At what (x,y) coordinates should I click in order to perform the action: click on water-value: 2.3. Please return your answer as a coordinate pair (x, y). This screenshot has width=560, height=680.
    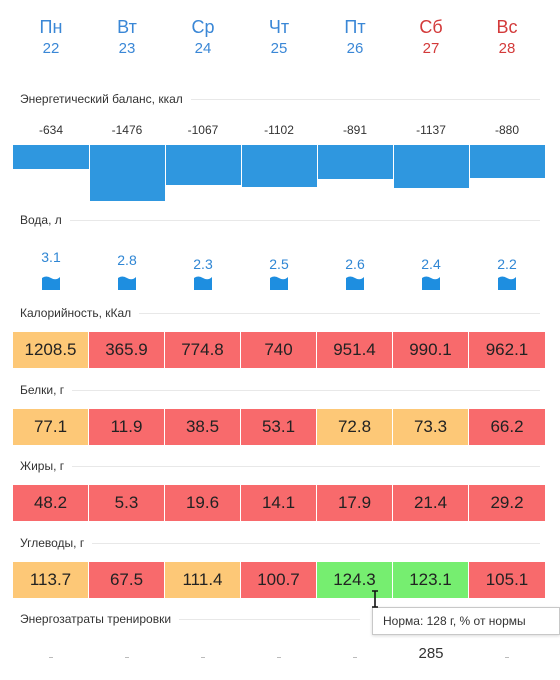
    Looking at the image, I should click on (203, 264).